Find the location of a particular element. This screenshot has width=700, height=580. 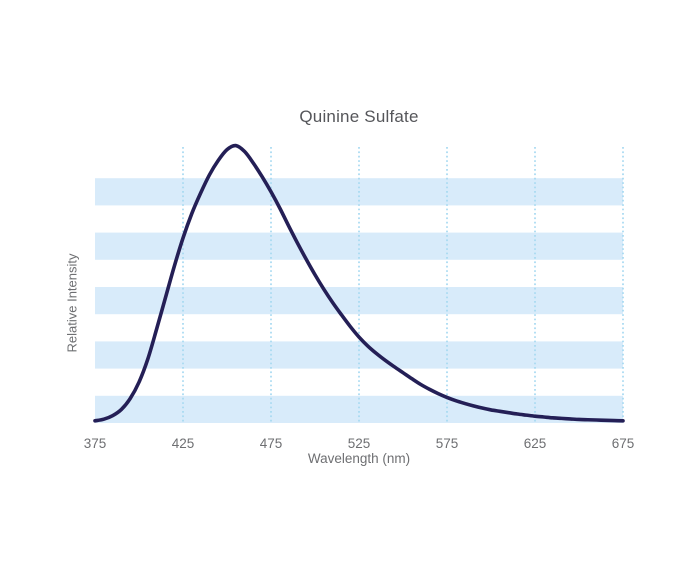

chart-title: Quinine Sulfate is located at coordinates (359, 116).